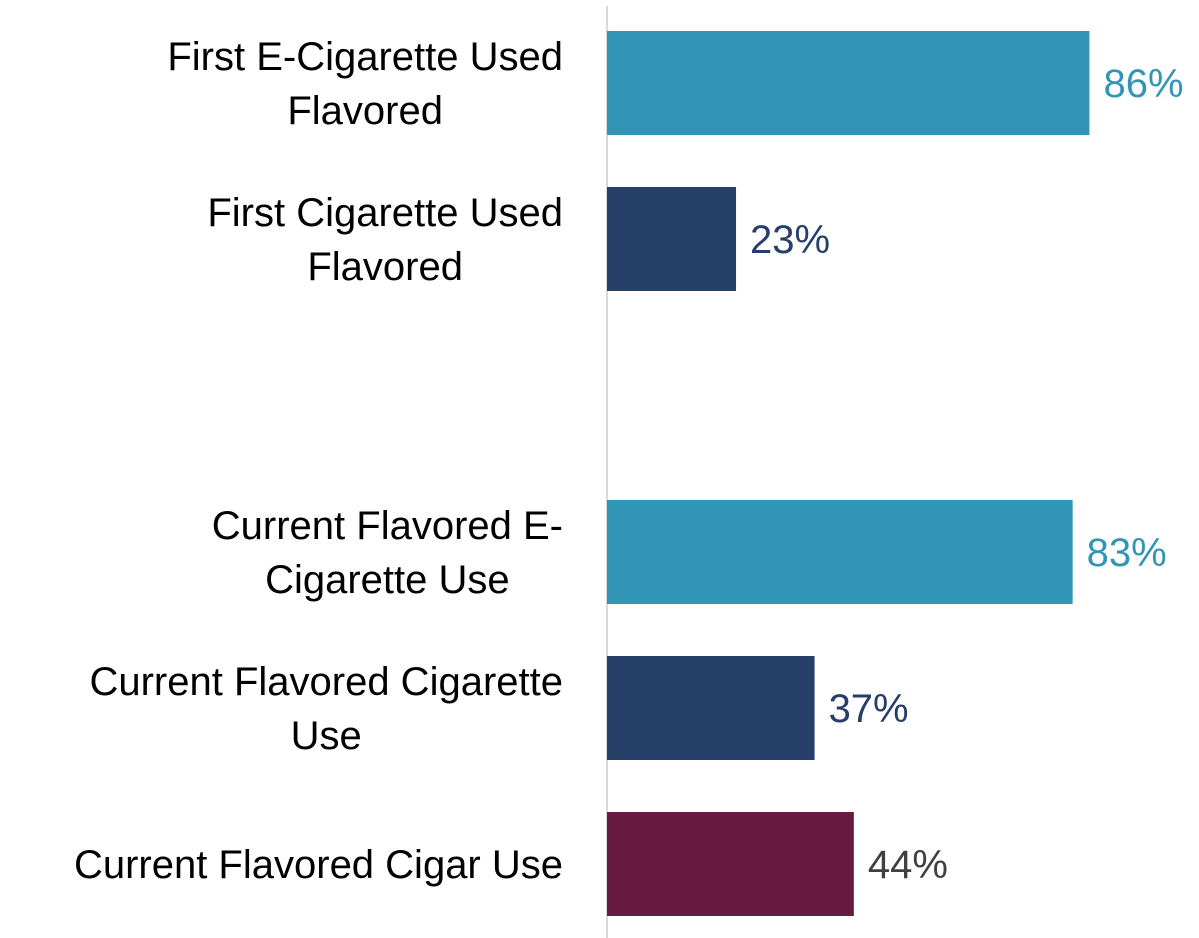 This screenshot has height=938, width=1199. I want to click on category-label-3: Current Flavored E- Cigarette Use, so click(387, 553).